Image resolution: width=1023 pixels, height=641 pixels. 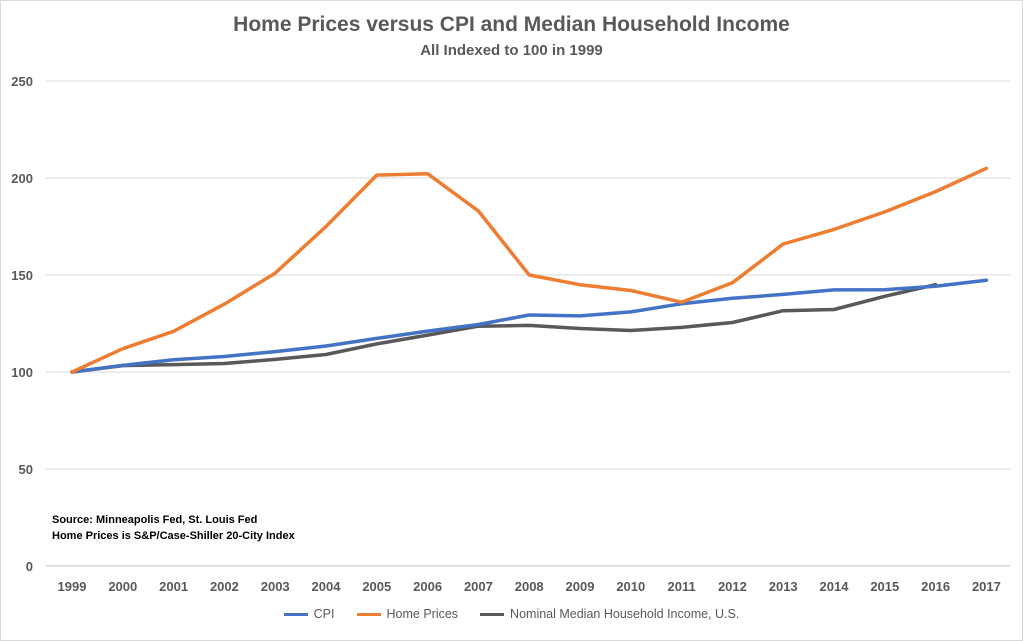 I want to click on legend-swatch-cpi, so click(x=295, y=614).